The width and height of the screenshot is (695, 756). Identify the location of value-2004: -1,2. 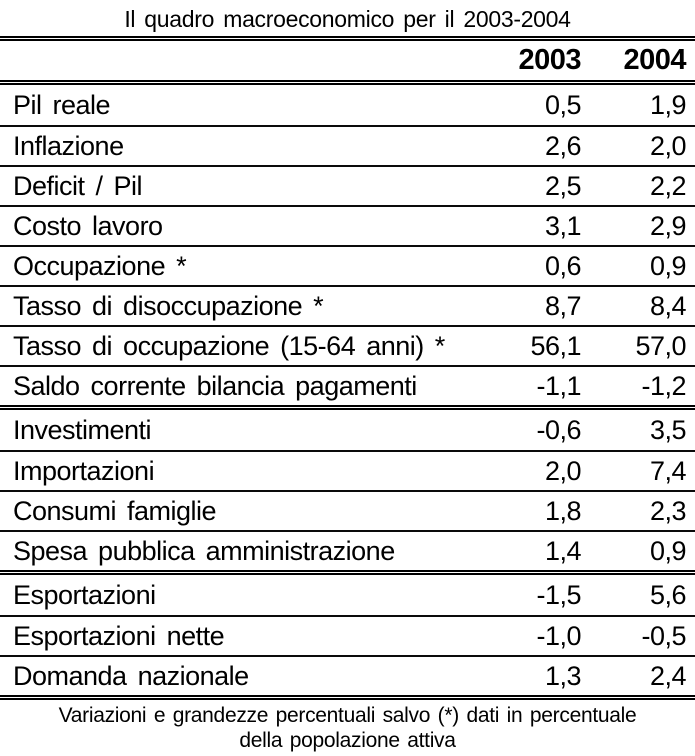
(663, 385).